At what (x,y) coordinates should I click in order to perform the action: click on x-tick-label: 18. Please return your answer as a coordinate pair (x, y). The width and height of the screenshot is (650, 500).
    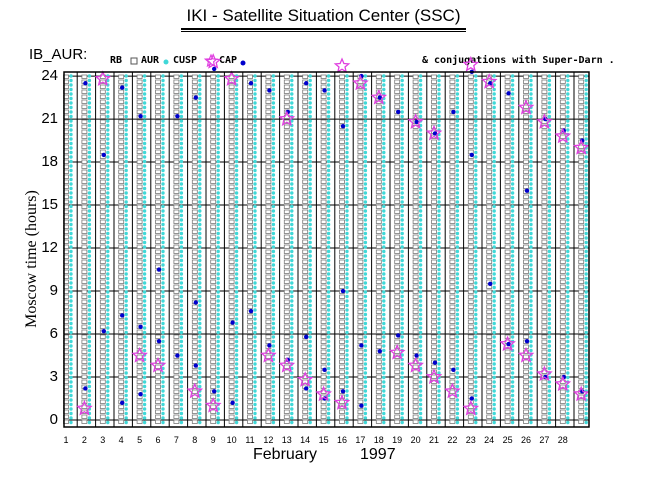
    Looking at the image, I should click on (378, 440).